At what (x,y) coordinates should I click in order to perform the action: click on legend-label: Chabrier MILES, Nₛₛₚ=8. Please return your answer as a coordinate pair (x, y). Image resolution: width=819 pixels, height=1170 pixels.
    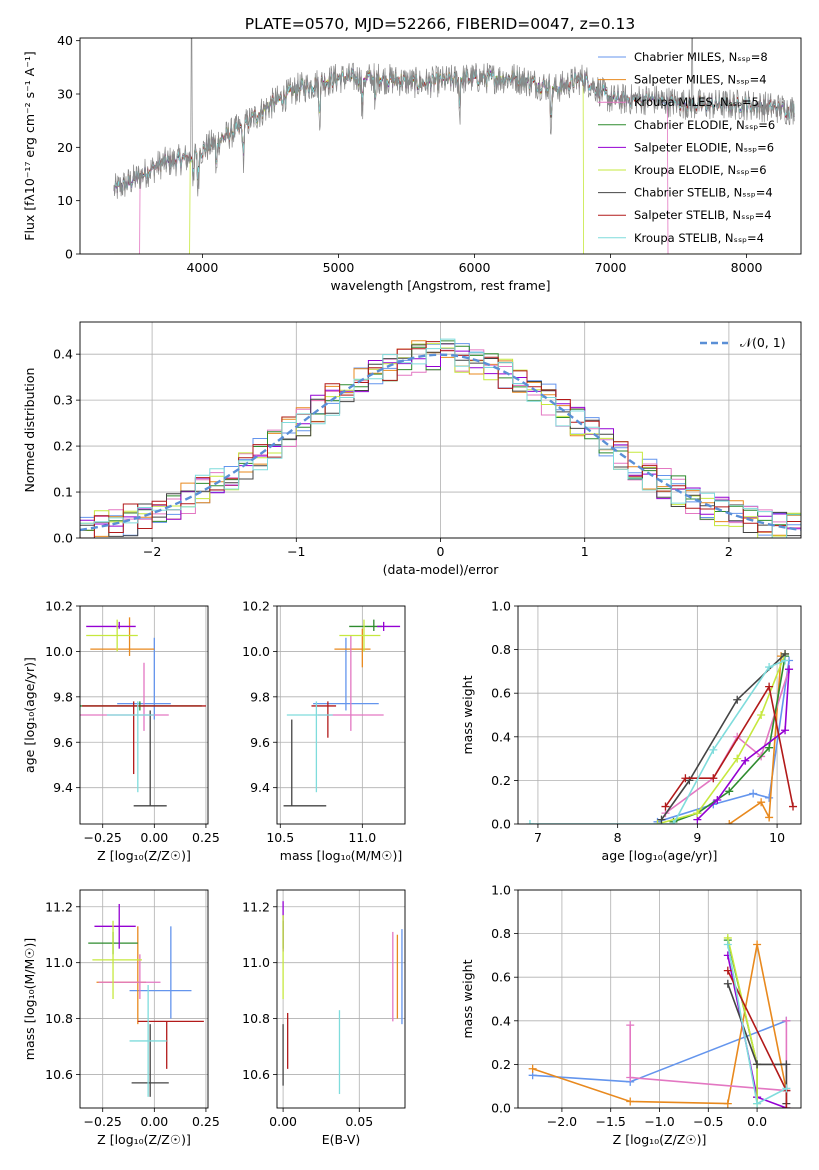
    Looking at the image, I should click on (701, 57).